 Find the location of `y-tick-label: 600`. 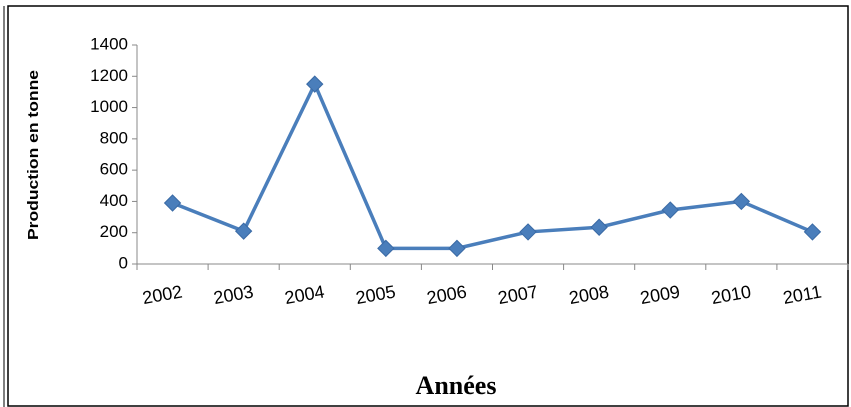

y-tick-label: 600 is located at coordinates (114, 169).